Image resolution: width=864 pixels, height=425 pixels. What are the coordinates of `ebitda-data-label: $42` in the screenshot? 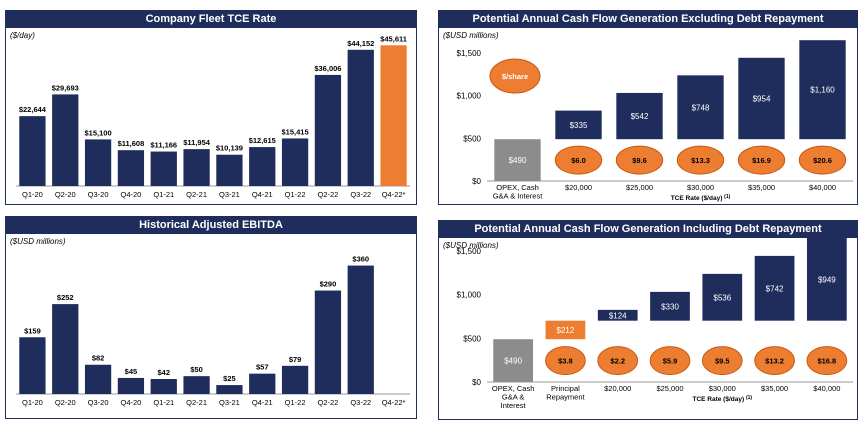 It's located at (163, 372).